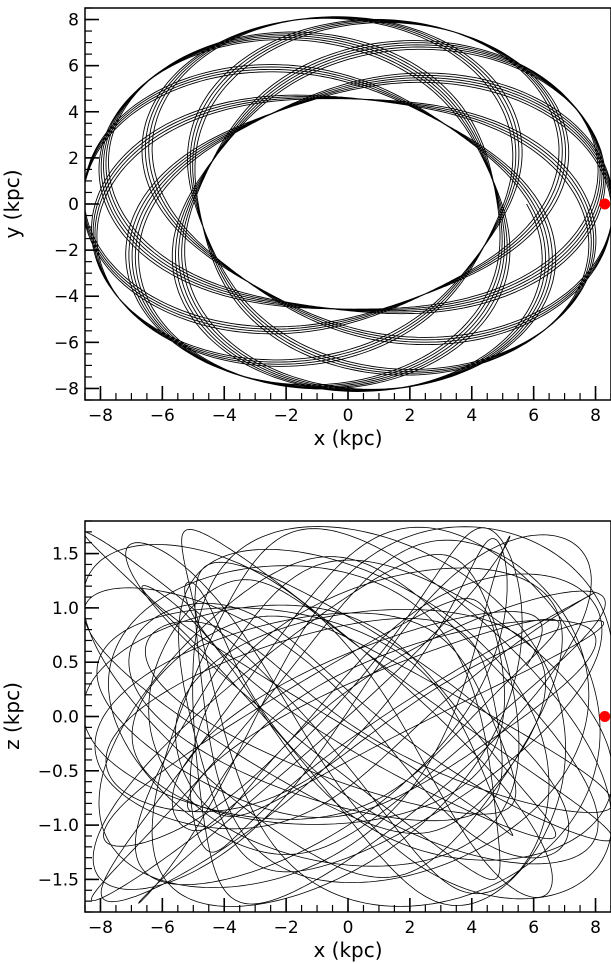 The width and height of the screenshot is (611, 964). What do you see at coordinates (347, 950) in the screenshot?
I see `bottom-x-axis-label: x (kpc)` at bounding box center [347, 950].